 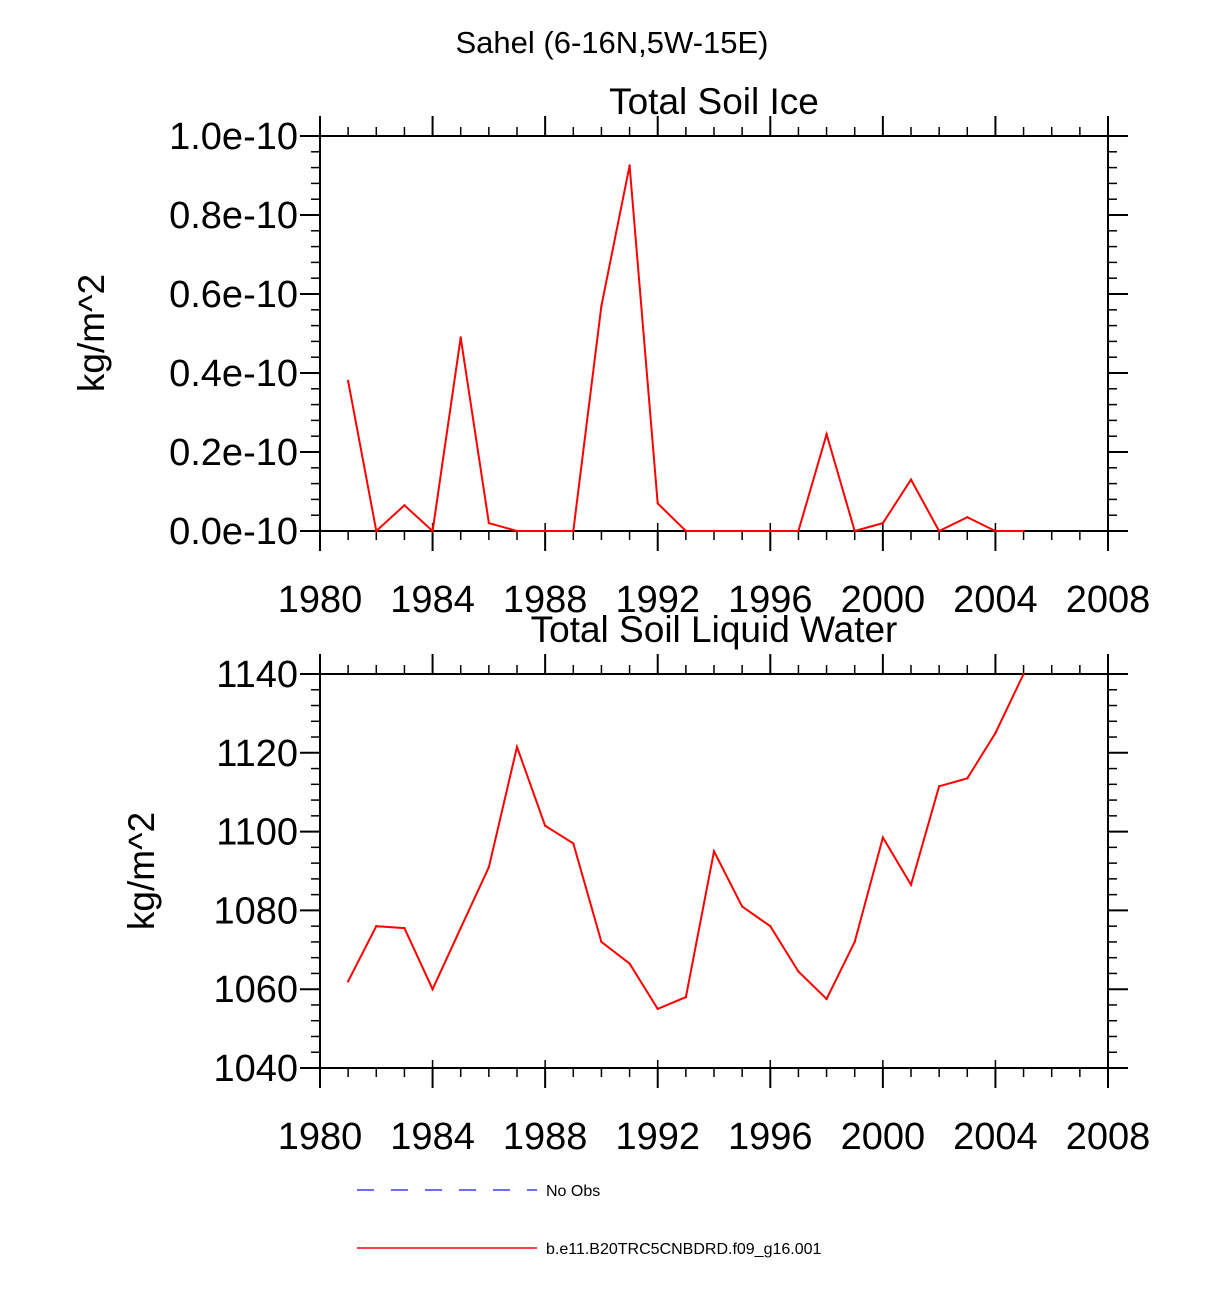 I want to click on y-tick-label: 0.4e-10, so click(x=233, y=374).